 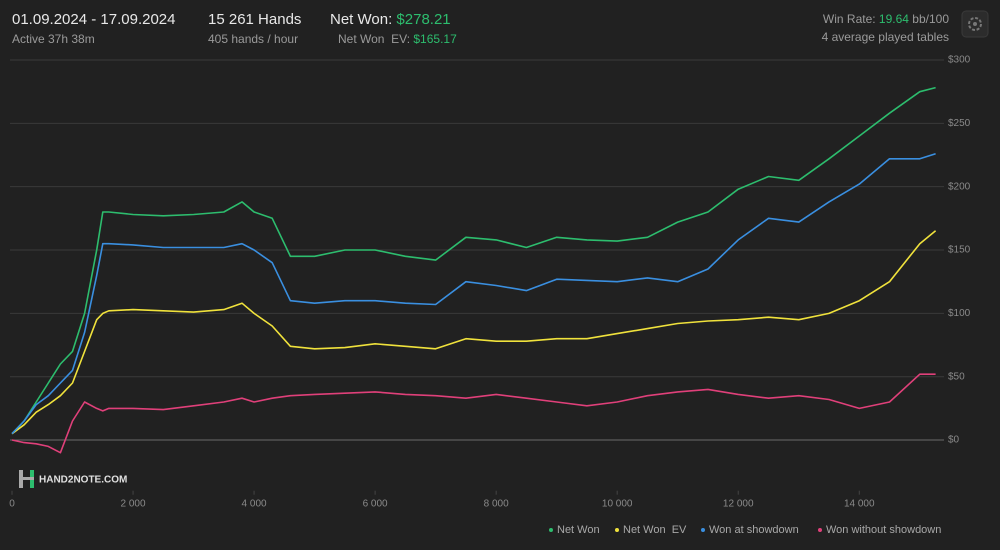 I want to click on settings-button, so click(x=975, y=24).